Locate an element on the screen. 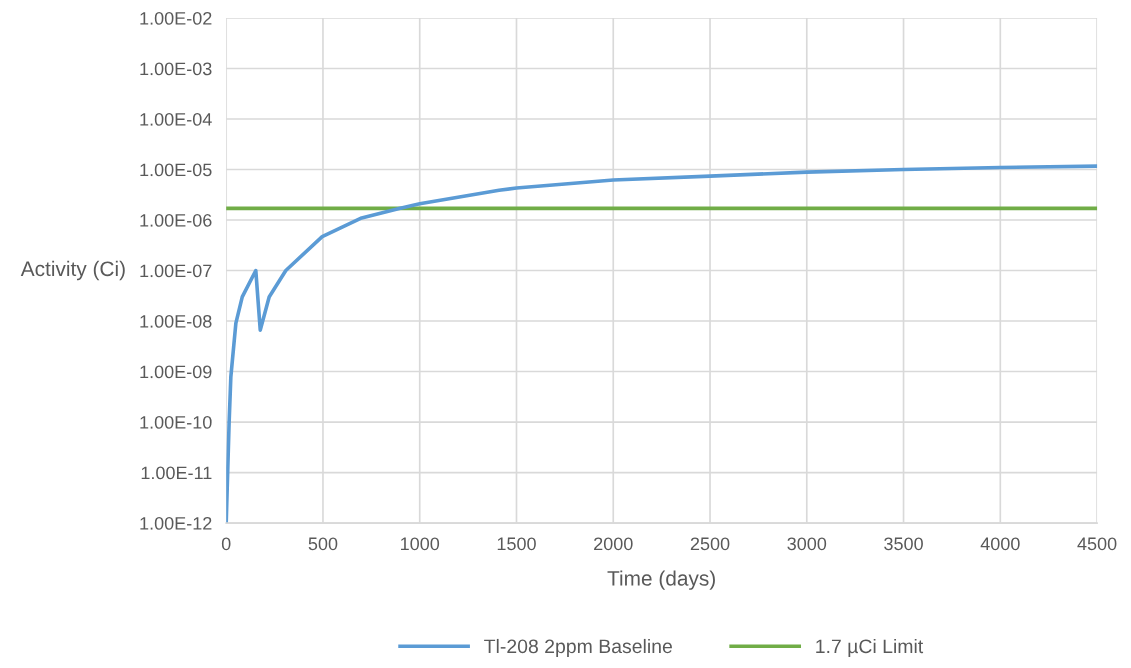 The height and width of the screenshot is (668, 1131). x-tick-label: 500 is located at coordinates (323, 544).